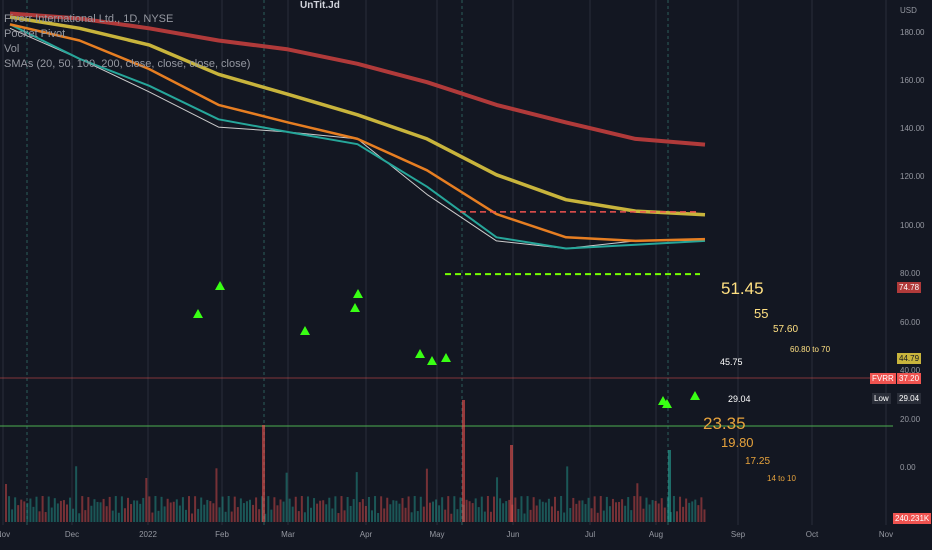 The width and height of the screenshot is (932, 550). I want to click on y-tick-label: 20.00, so click(910, 419).